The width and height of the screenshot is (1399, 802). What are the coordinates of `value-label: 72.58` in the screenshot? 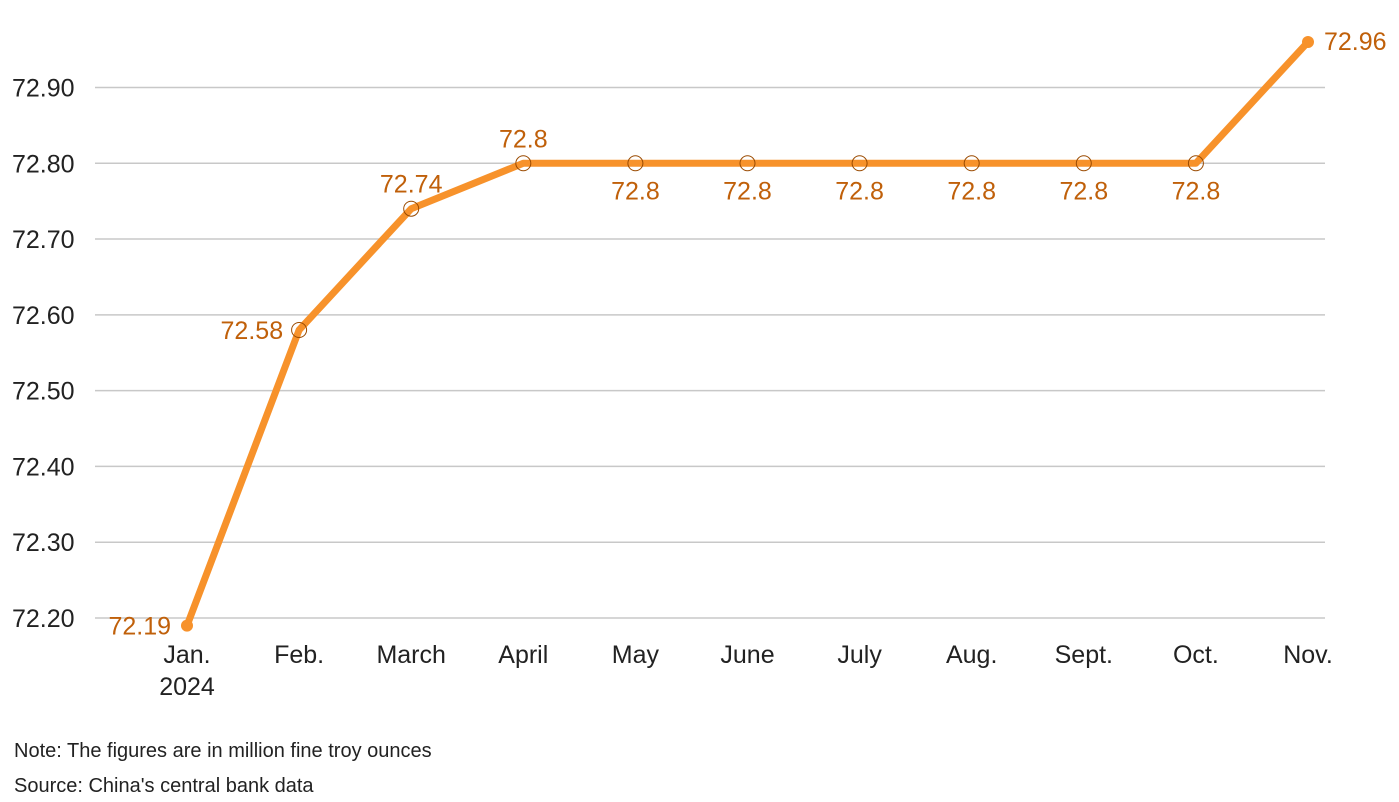 It's located at (252, 331).